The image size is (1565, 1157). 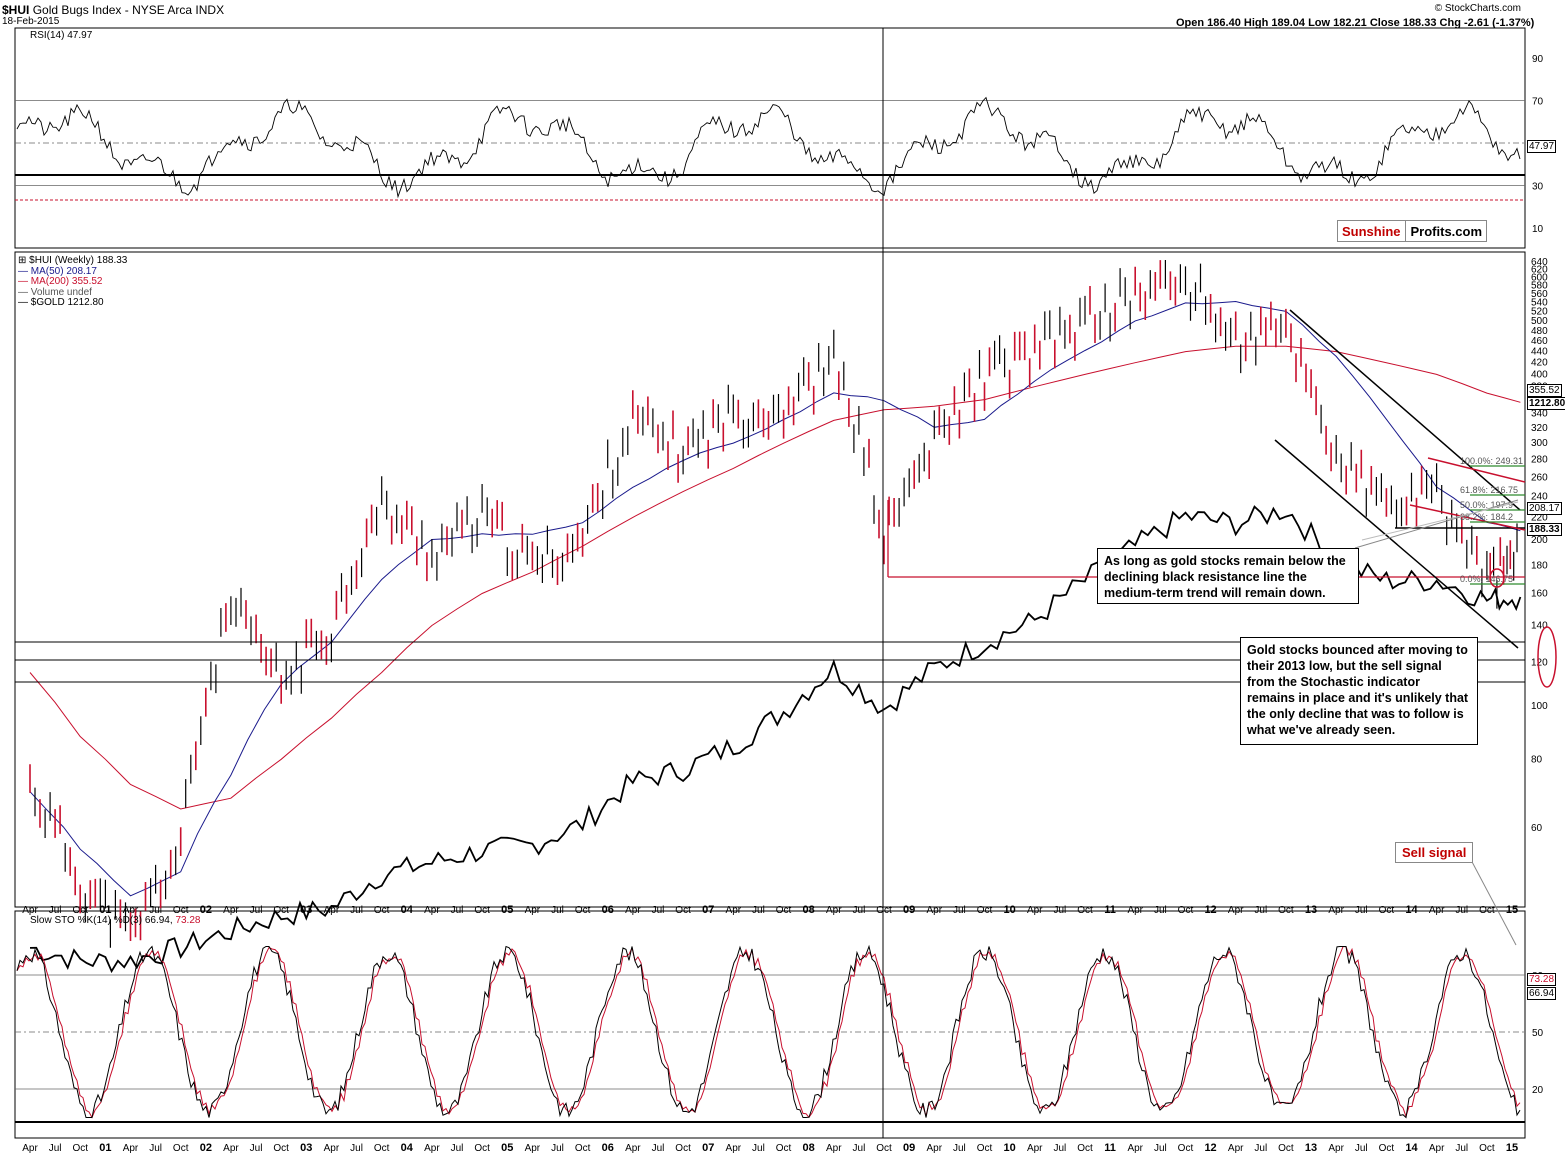 What do you see at coordinates (206, 910) in the screenshot?
I see `time-axis-label: 02` at bounding box center [206, 910].